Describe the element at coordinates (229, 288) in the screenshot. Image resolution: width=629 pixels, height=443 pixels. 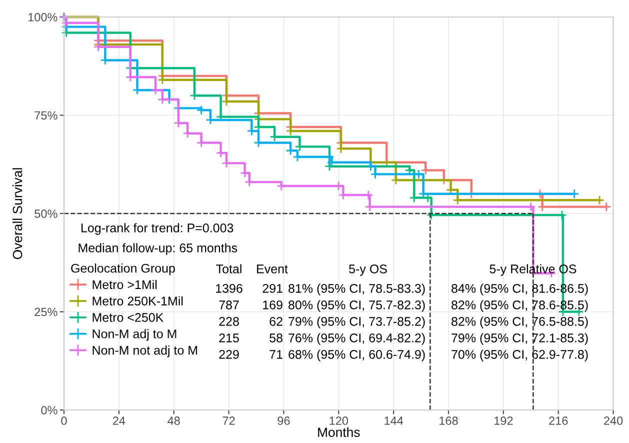
I see `annotation: 1396` at that location.